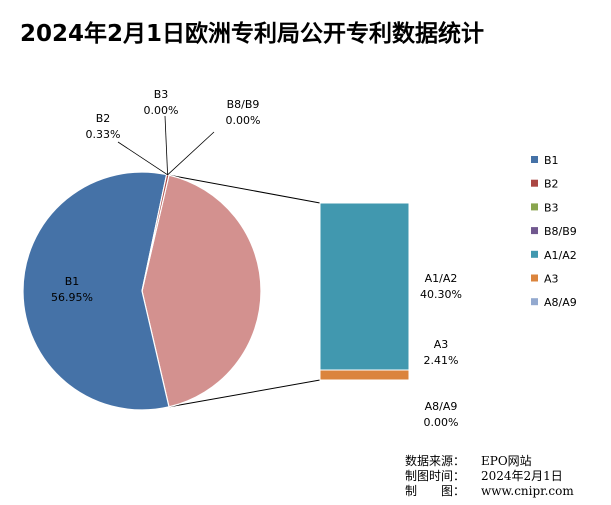  Describe the element at coordinates (435, 461) in the screenshot. I see `data-source-label: 数据来源：` at that location.